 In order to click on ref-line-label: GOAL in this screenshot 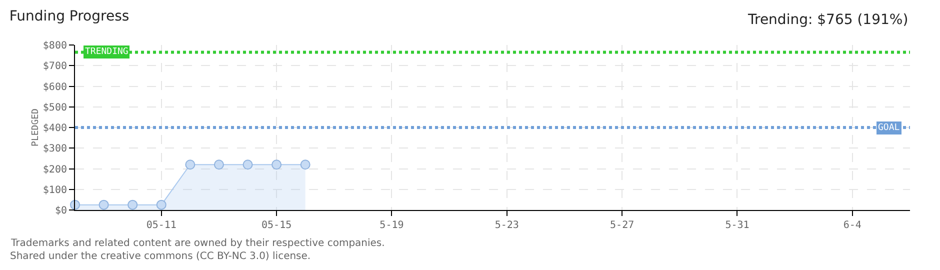, I will do `click(889, 128)`.